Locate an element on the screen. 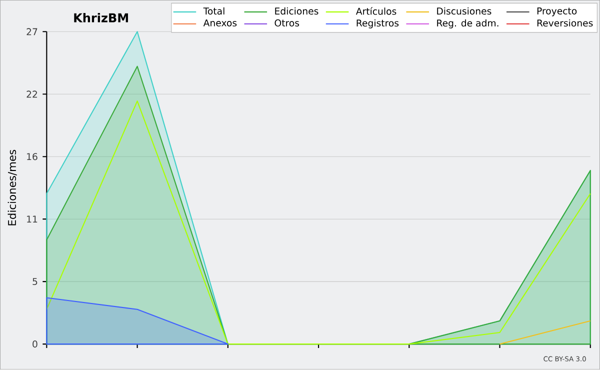 The width and height of the screenshot is (600, 370). legend-label: Registros is located at coordinates (377, 24).